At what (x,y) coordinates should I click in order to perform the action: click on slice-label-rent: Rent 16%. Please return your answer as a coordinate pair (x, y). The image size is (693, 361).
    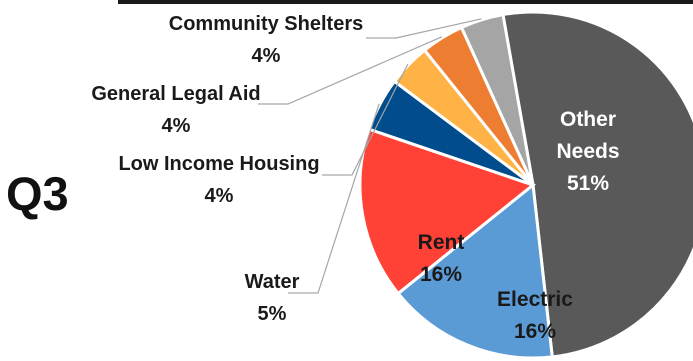
    Looking at the image, I should click on (441, 258).